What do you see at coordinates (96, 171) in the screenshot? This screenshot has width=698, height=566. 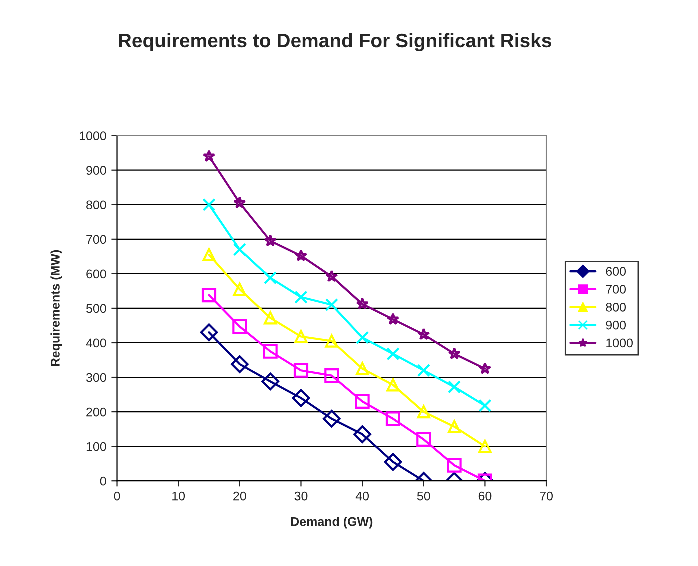 I see `y-tick-label: 900` at bounding box center [96, 171].